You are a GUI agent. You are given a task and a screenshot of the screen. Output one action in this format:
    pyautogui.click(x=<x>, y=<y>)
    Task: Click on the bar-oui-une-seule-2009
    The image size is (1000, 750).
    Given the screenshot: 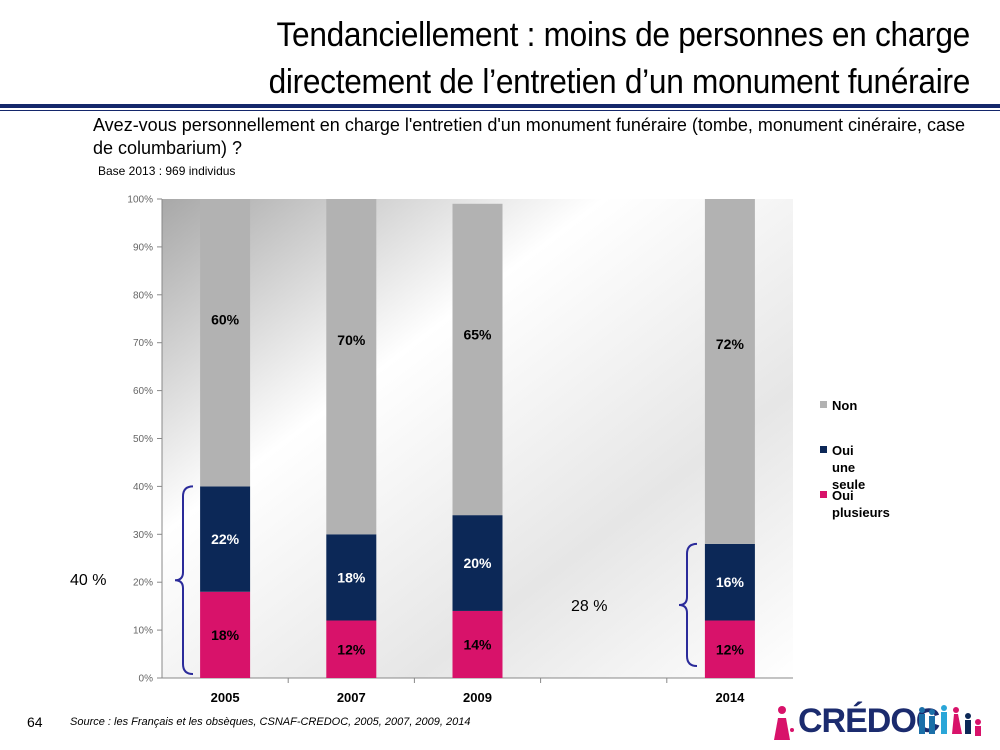 What is the action you would take?
    pyautogui.click(x=477, y=563)
    